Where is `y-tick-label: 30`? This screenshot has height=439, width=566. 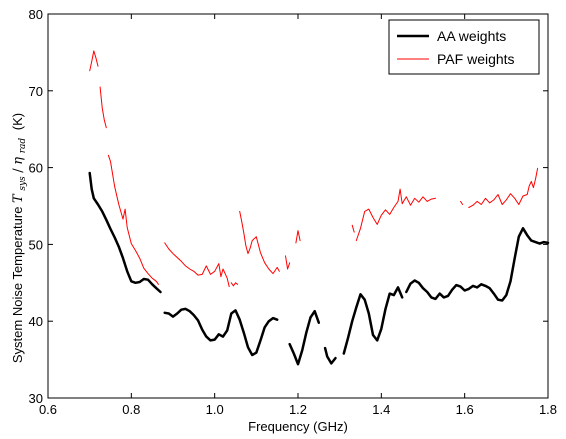
y-tick-label: 30 is located at coordinates (36, 398).